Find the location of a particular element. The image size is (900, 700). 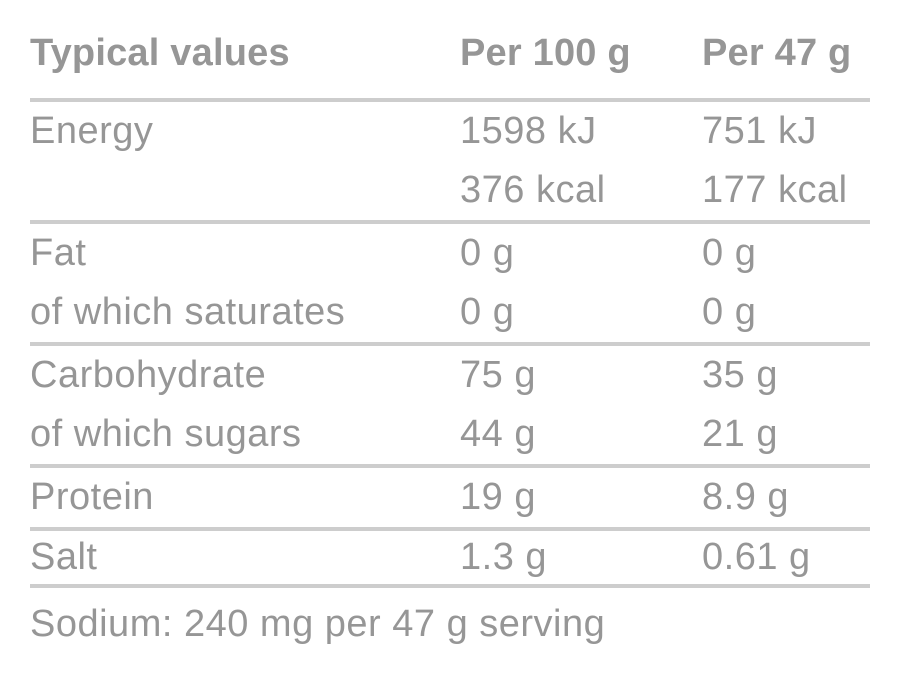

divider-below-protein is located at coordinates (450, 529).